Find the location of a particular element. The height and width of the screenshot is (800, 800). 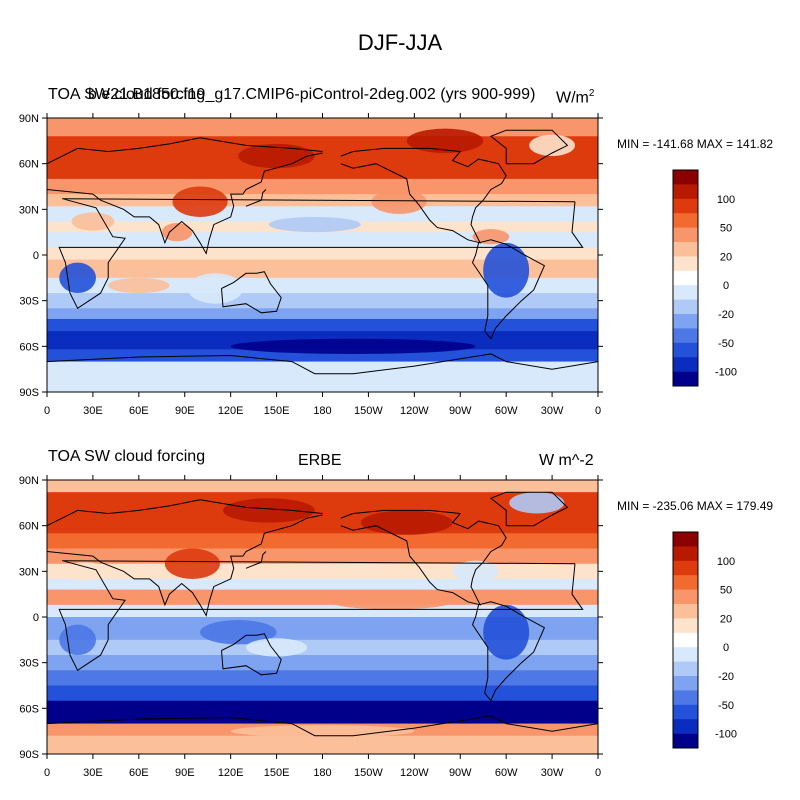

panel2-center-title: ERBE is located at coordinates (320, 460).